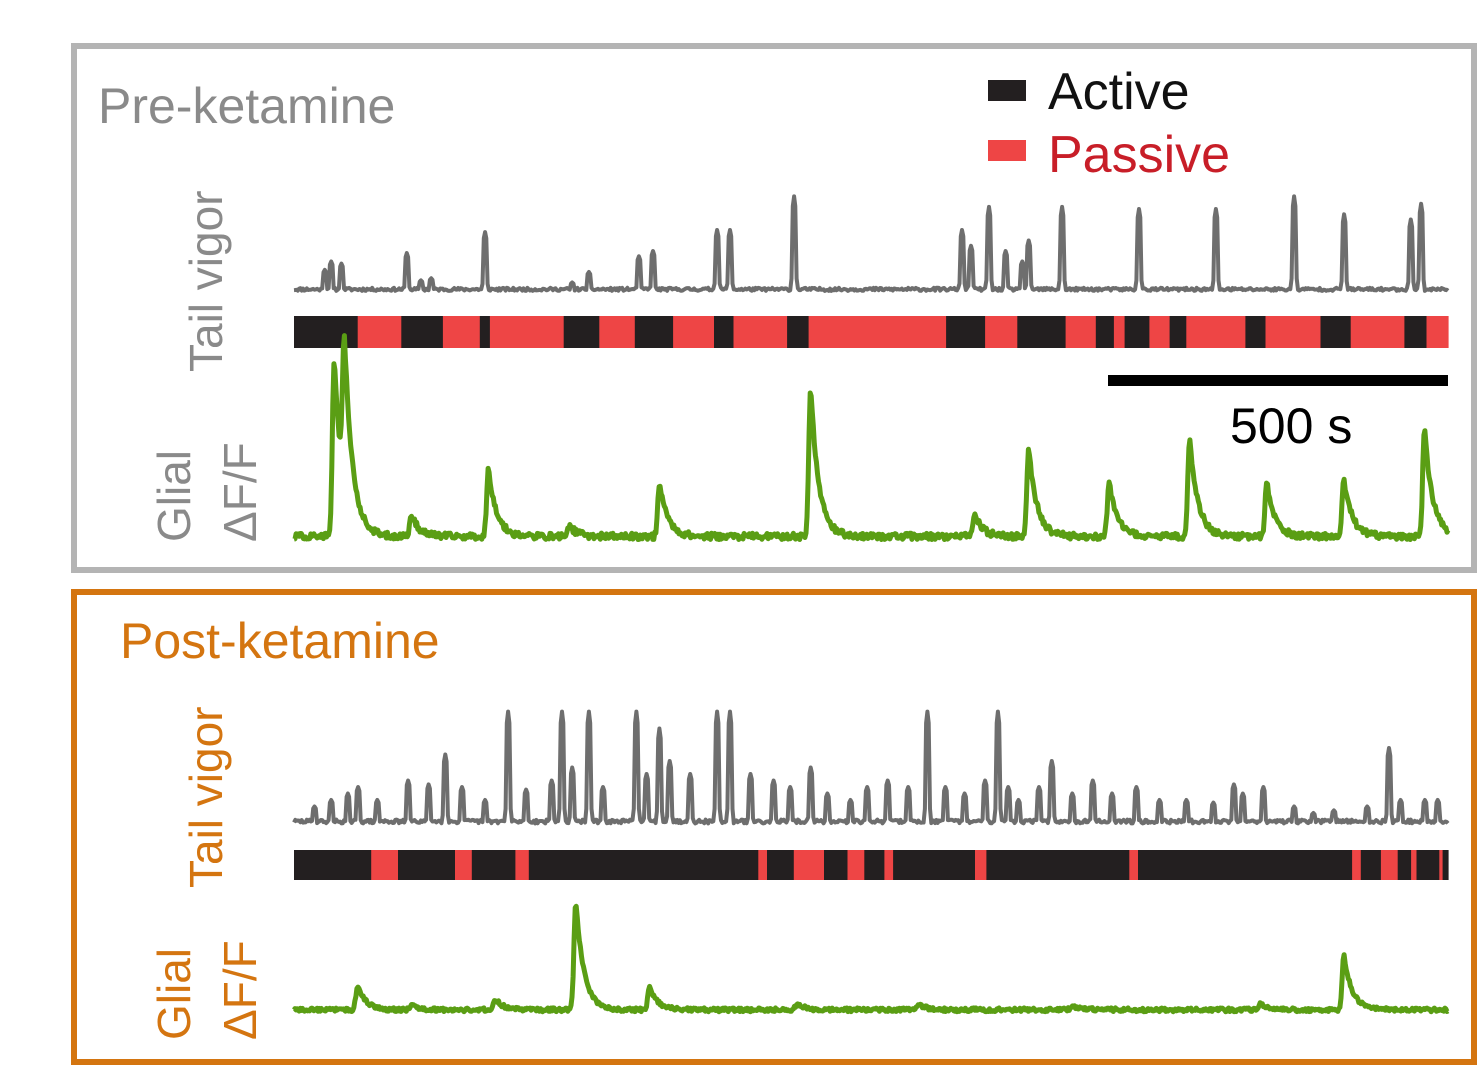 The width and height of the screenshot is (1482, 1079). I want to click on post-dff-axis-label: ΔF/F, so click(240, 990).